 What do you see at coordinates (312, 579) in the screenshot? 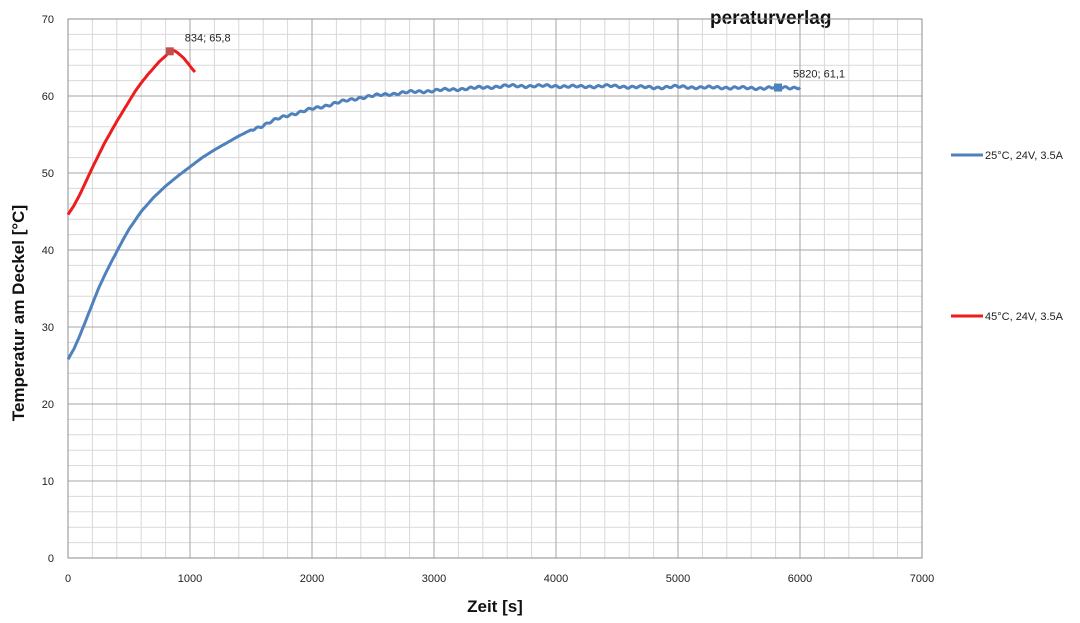
I see `x-tick-label: 2000` at bounding box center [312, 579].